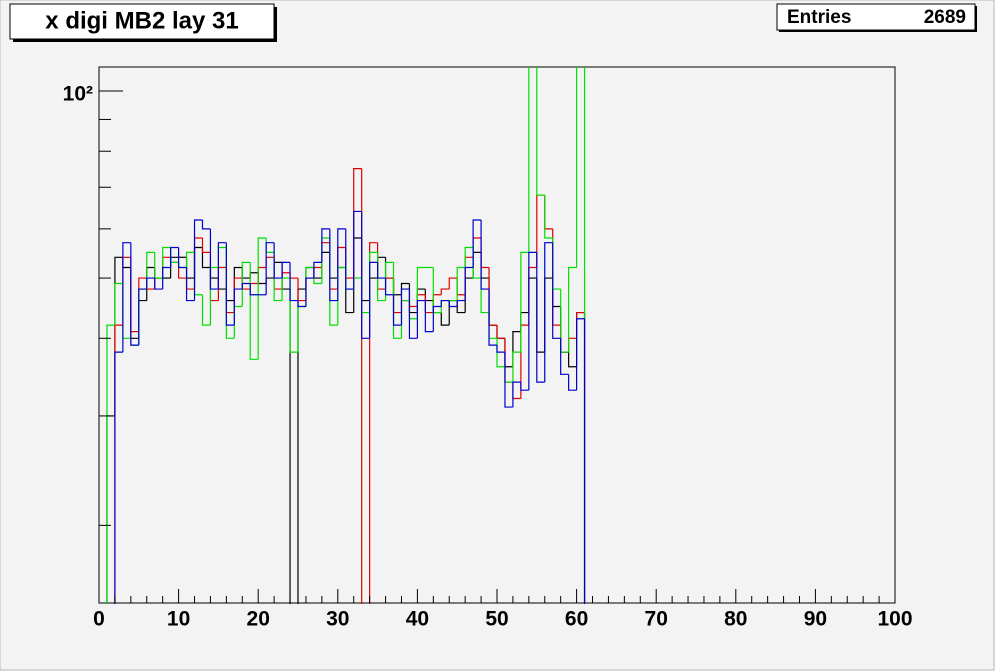 The height and width of the screenshot is (671, 995). Describe the element at coordinates (876, 17) in the screenshot. I see `stats-box` at that location.